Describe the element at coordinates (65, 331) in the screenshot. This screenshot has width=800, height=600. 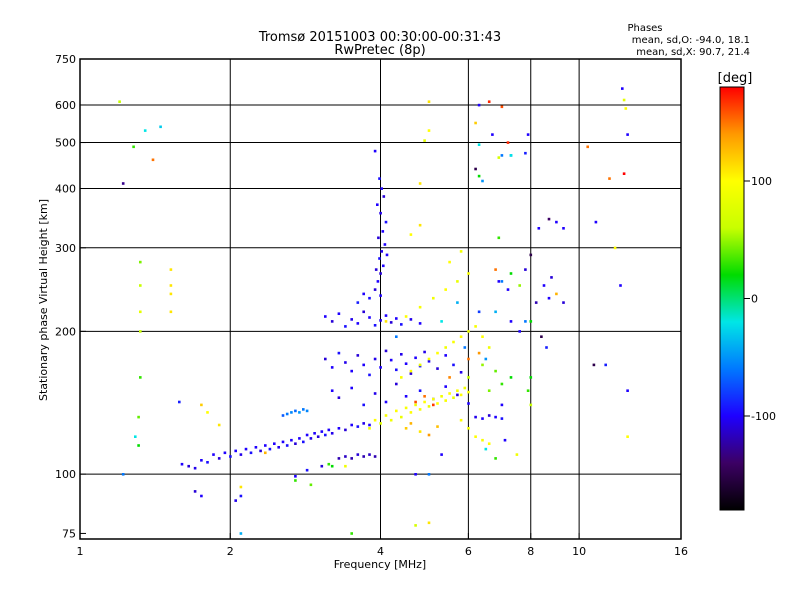
I see `y-tick-label: 200` at that location.